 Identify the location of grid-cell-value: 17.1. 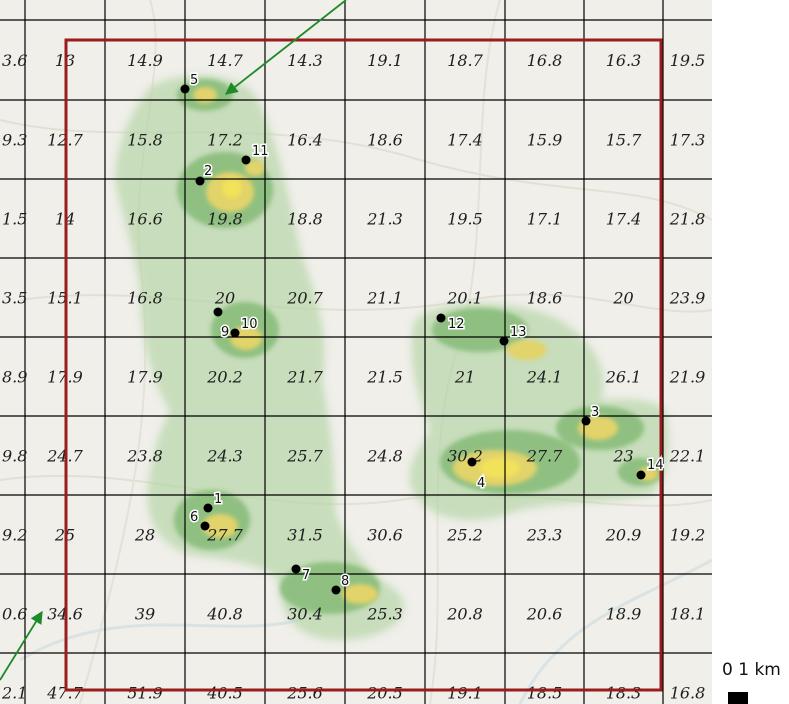
(545, 219).